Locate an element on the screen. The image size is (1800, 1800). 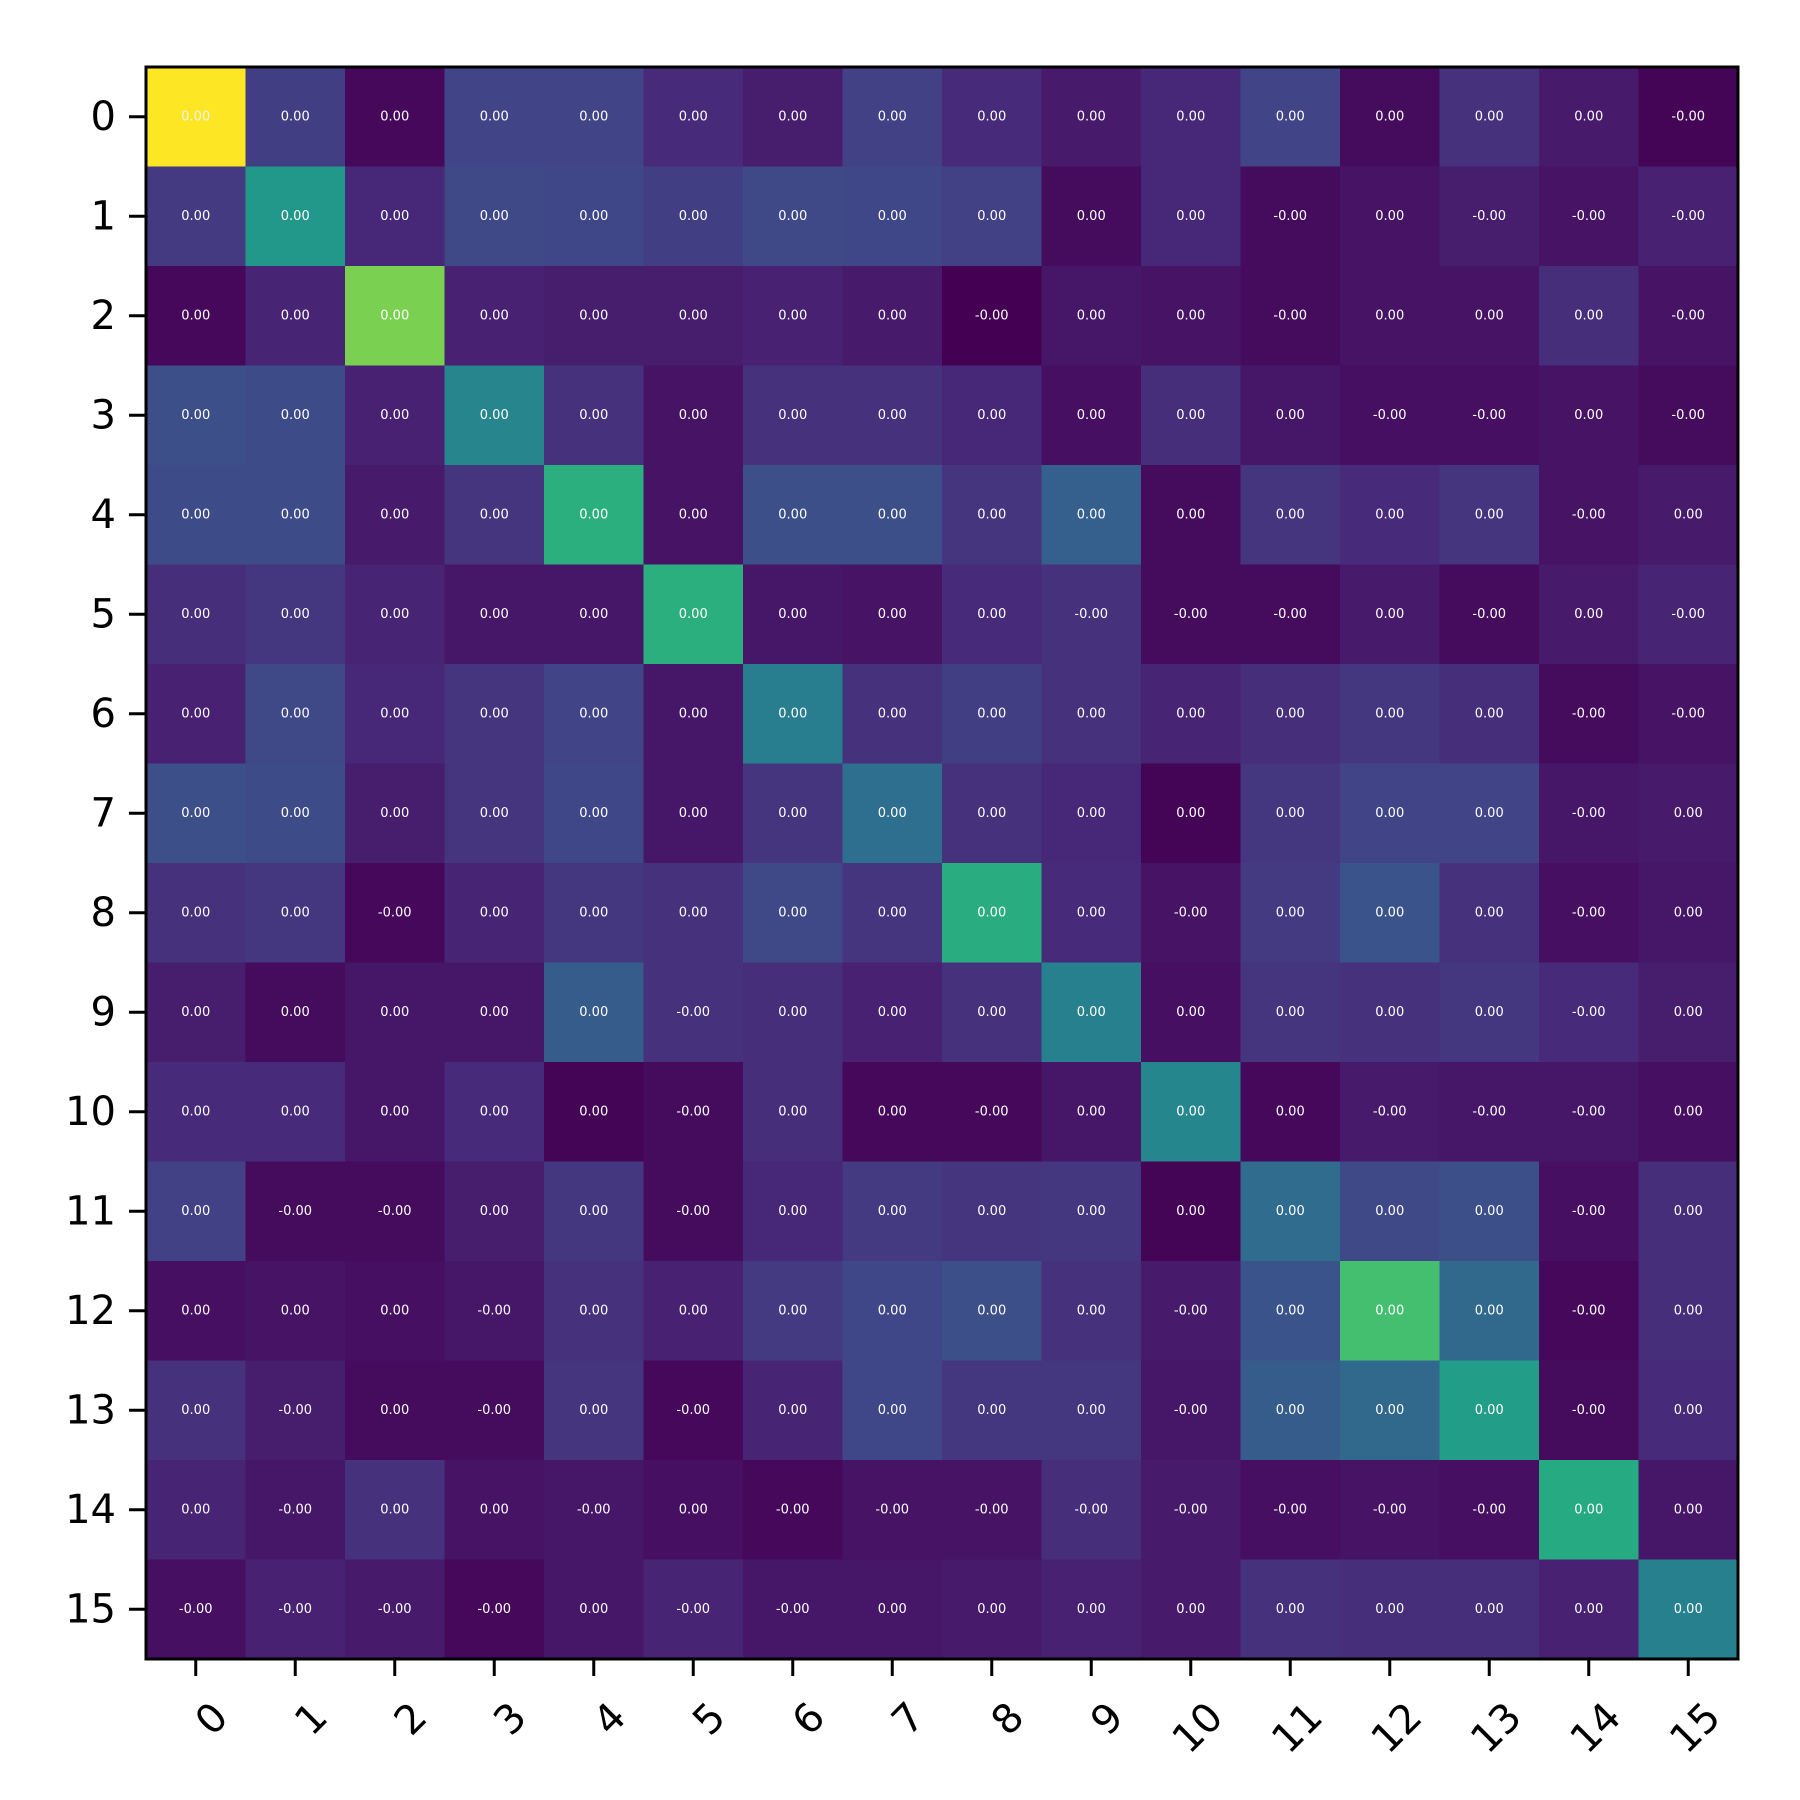
y-tick-label: 2 is located at coordinates (103, 316).